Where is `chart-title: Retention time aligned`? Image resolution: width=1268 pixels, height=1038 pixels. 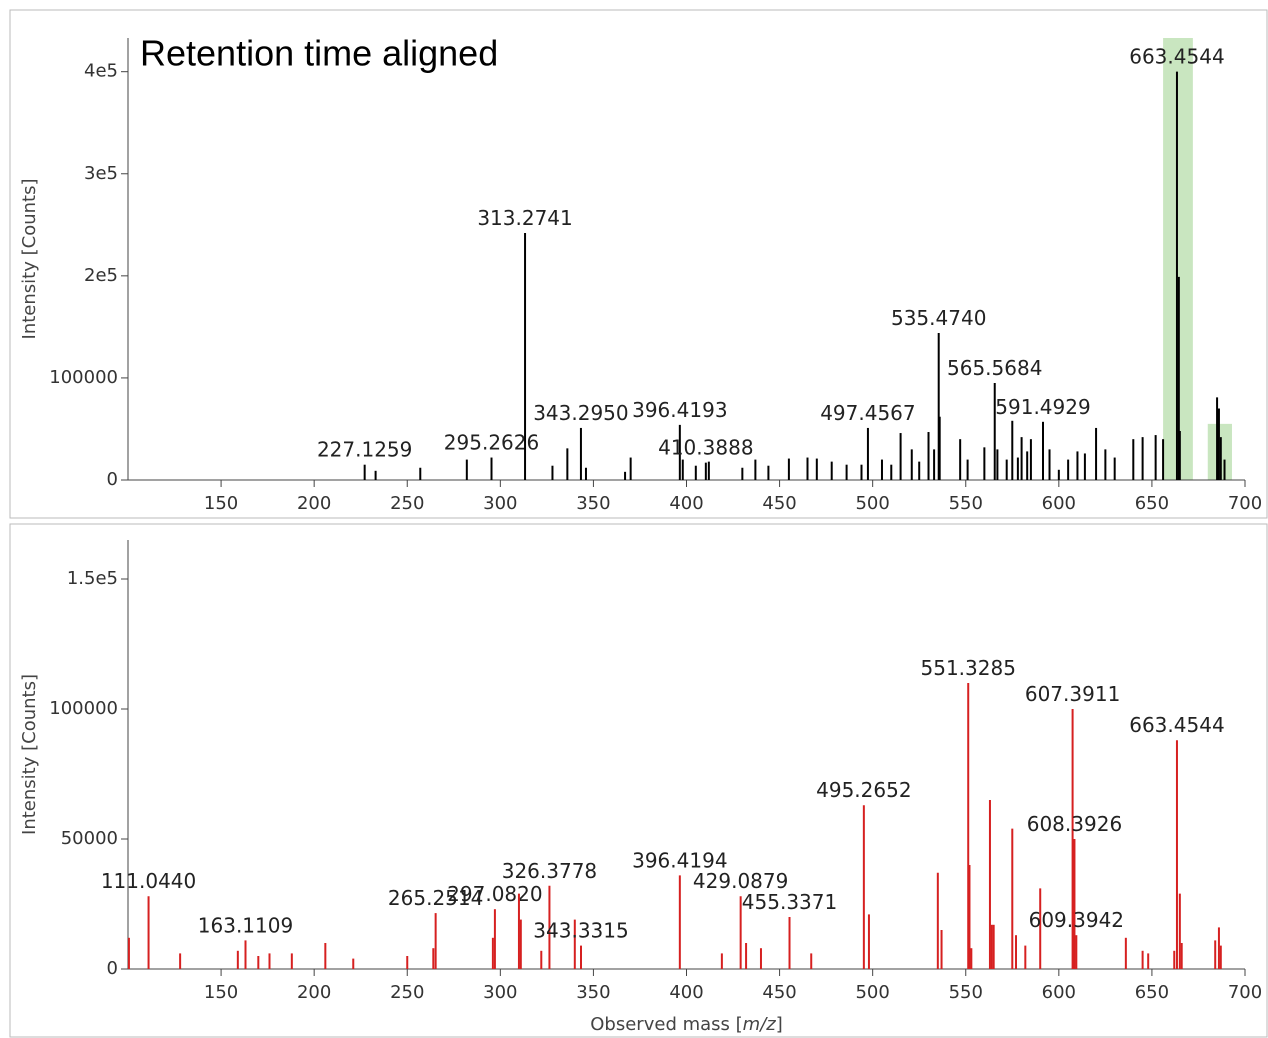 chart-title: Retention time aligned is located at coordinates (319, 53).